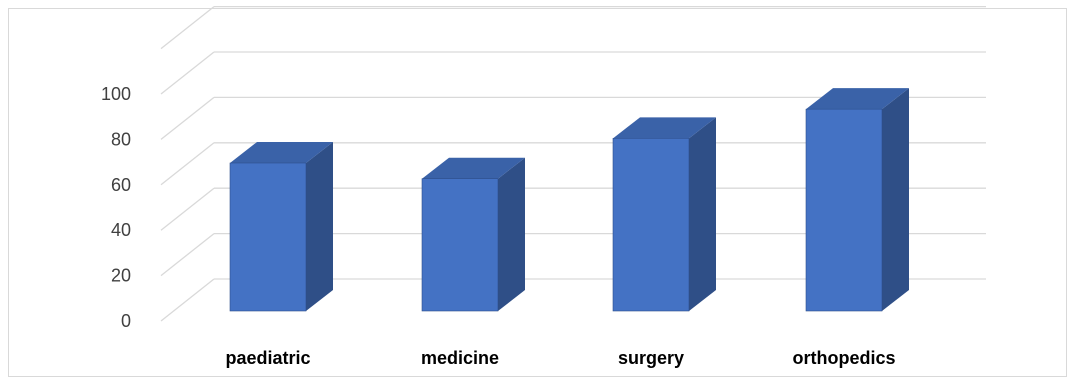 This screenshot has height=386, width=1076. Describe the element at coordinates (319, 226) in the screenshot. I see `bar-side-paediatric` at that location.